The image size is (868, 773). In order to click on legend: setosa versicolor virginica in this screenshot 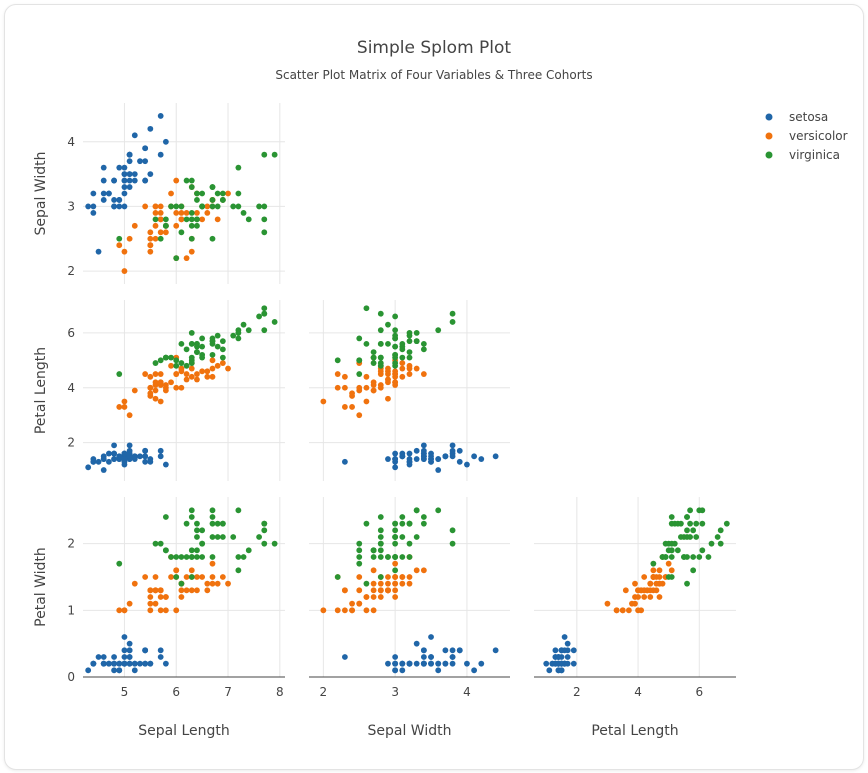, I will do `click(806, 136)`.